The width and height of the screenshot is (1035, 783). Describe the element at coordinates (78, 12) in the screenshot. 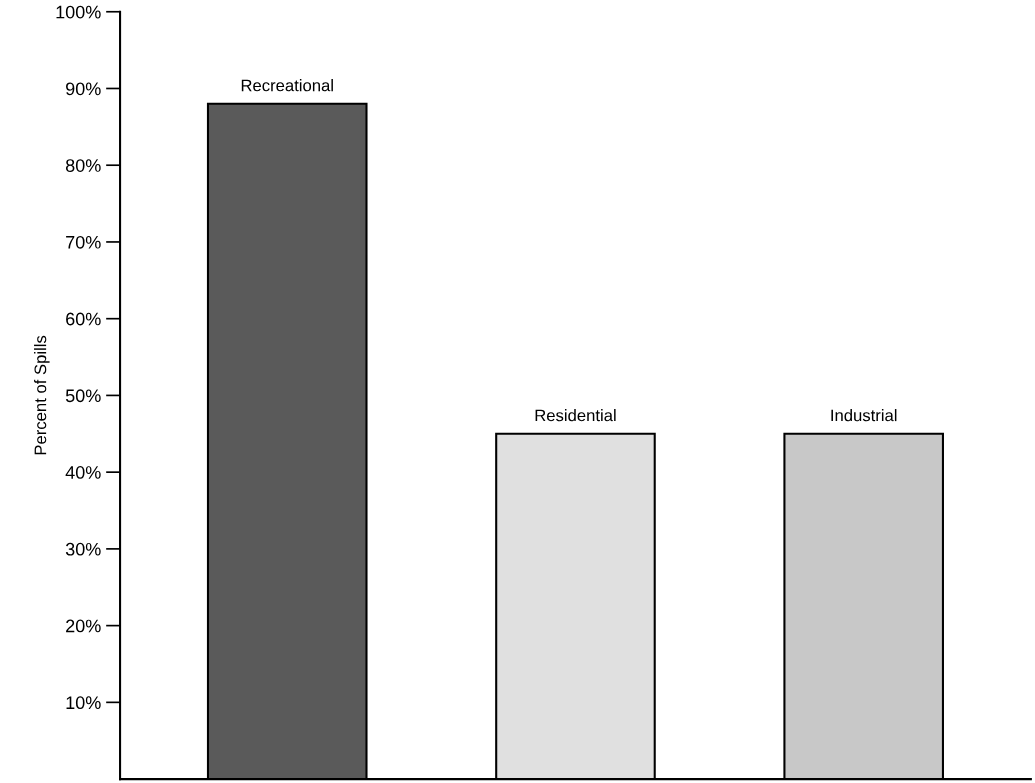

I see `y-tick-label: 100%` at that location.